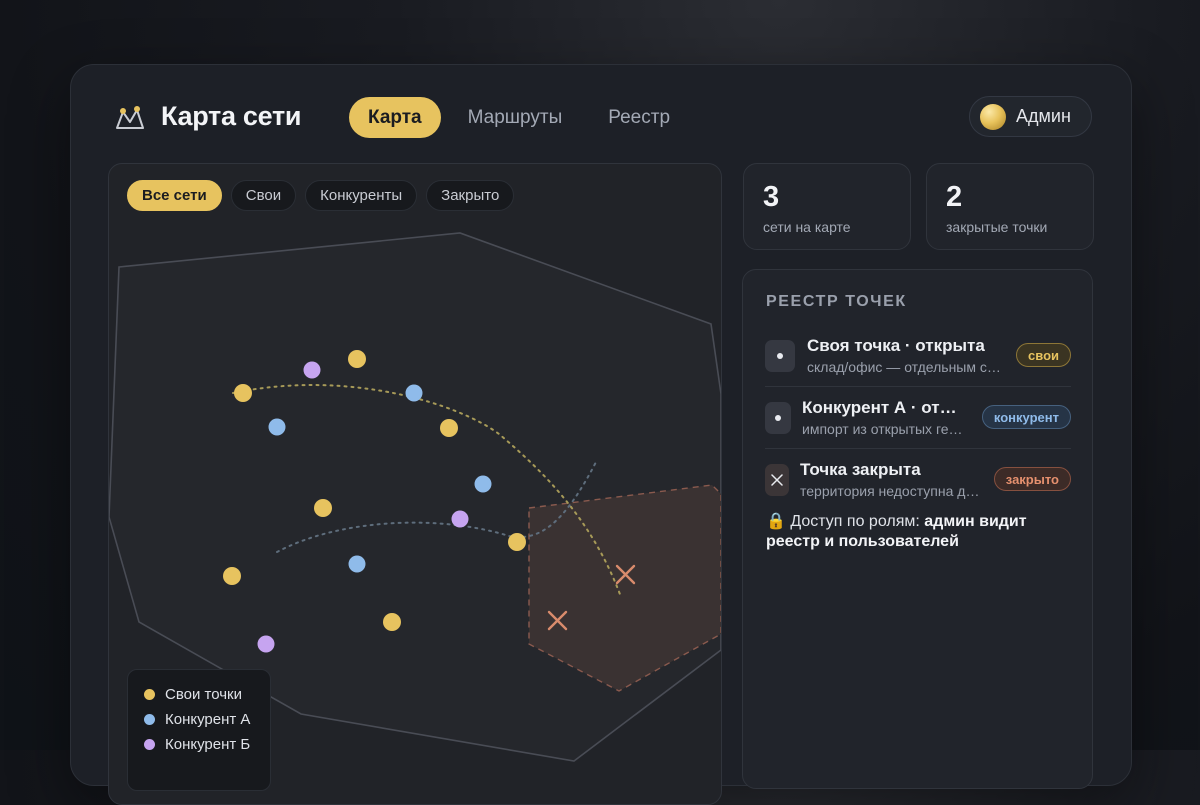 The image size is (1200, 805). I want to click on legend-label: Конкурент Б, so click(208, 744).